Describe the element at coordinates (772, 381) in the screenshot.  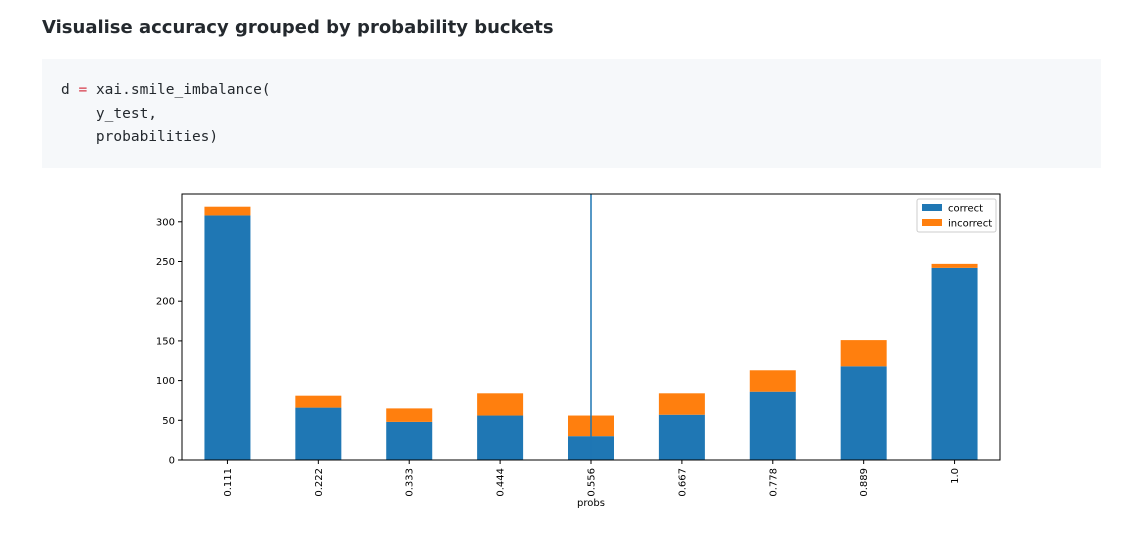
I see `bar-incorrect-0.778` at that location.